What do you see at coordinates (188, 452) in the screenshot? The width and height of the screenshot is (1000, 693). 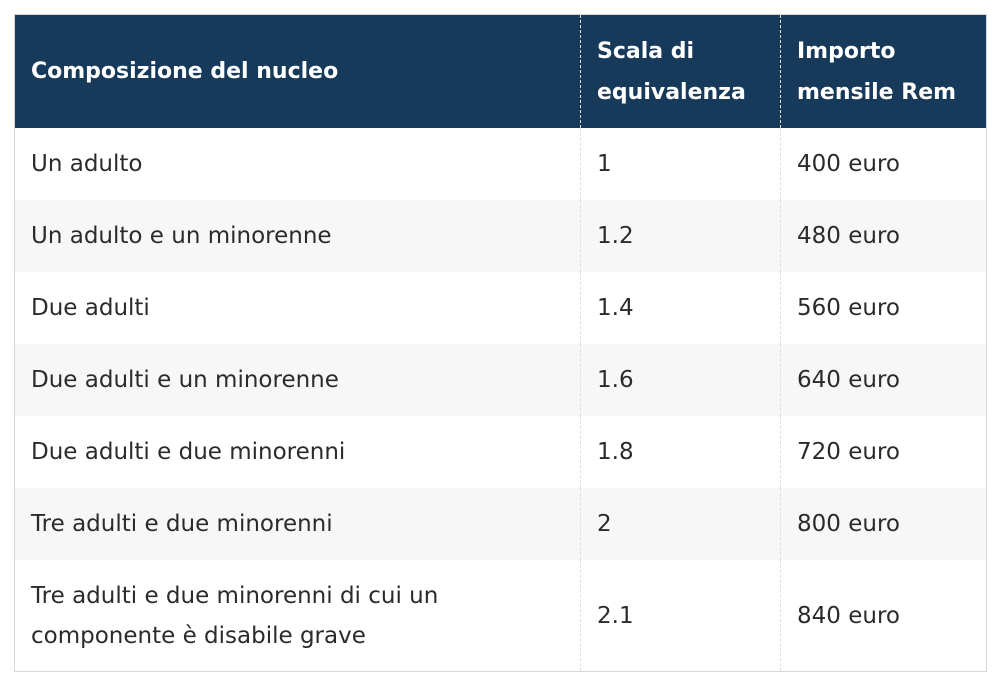 I see `table-cell: Due adulti e due minorenni` at bounding box center [188, 452].